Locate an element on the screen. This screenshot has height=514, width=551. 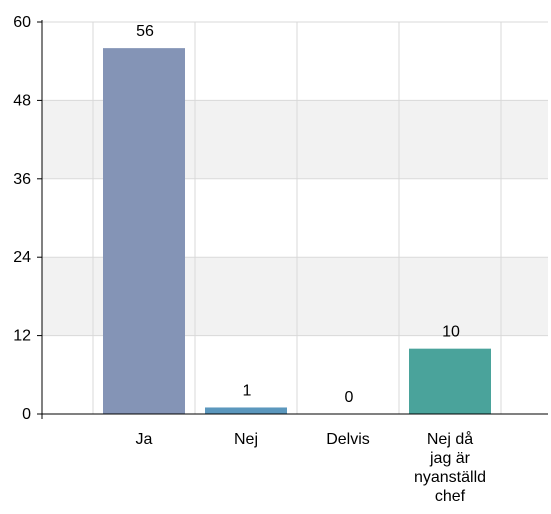
y-tick-label: 36 is located at coordinates (22, 179).